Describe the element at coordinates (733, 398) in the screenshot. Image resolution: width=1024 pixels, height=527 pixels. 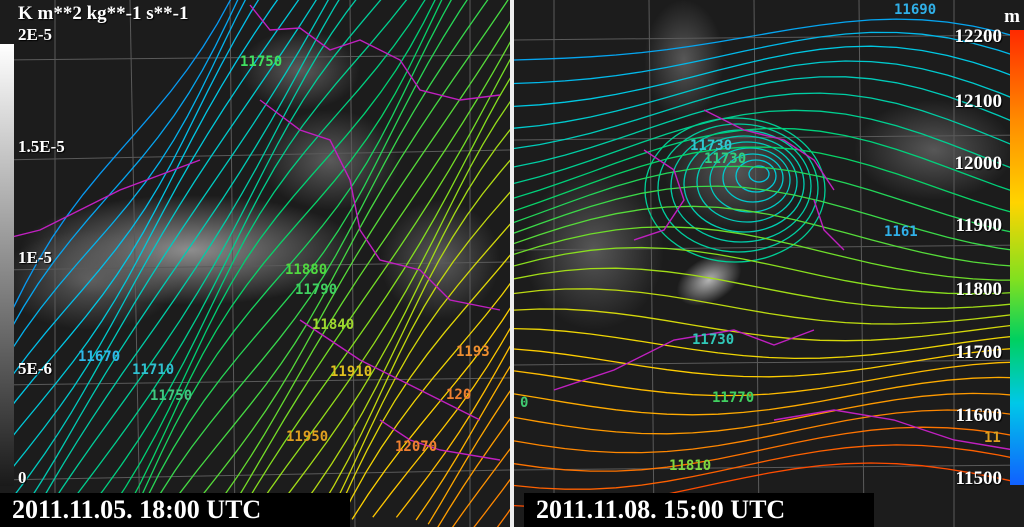
I see `contour-label: 11770` at that location.